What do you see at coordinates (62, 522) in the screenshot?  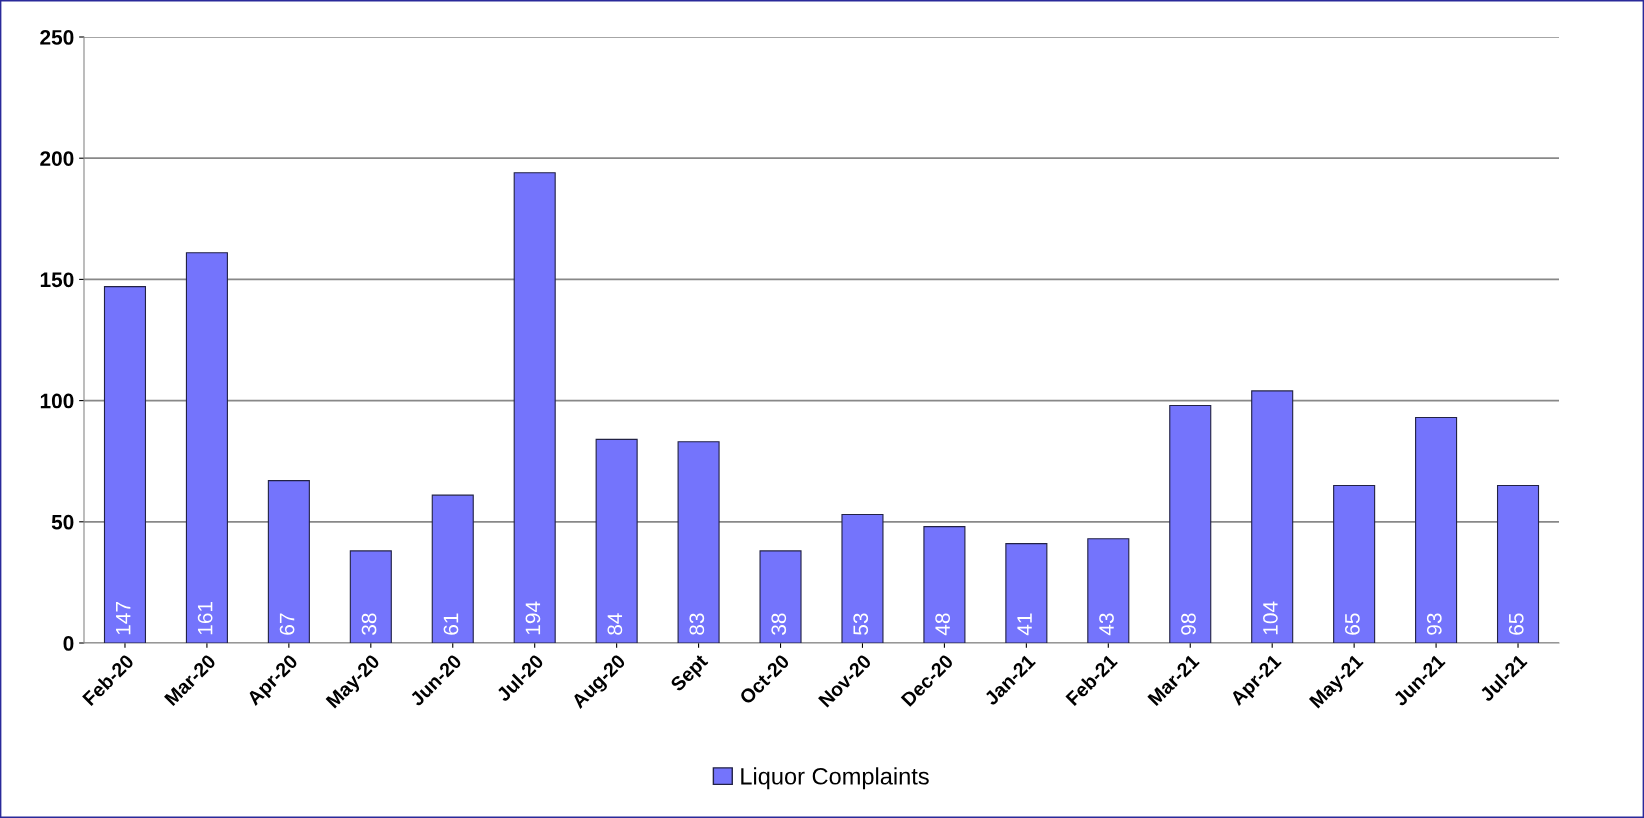 I see `y-tick-label: 50` at bounding box center [62, 522].